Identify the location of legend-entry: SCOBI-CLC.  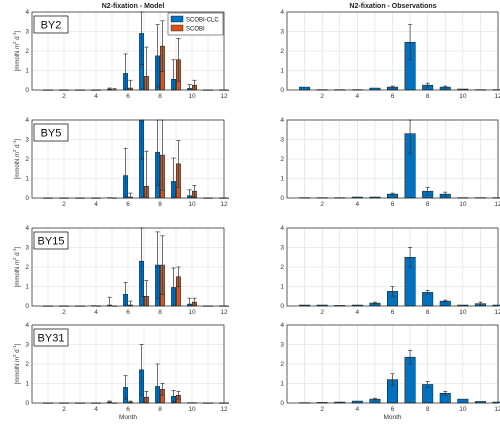
(202, 21).